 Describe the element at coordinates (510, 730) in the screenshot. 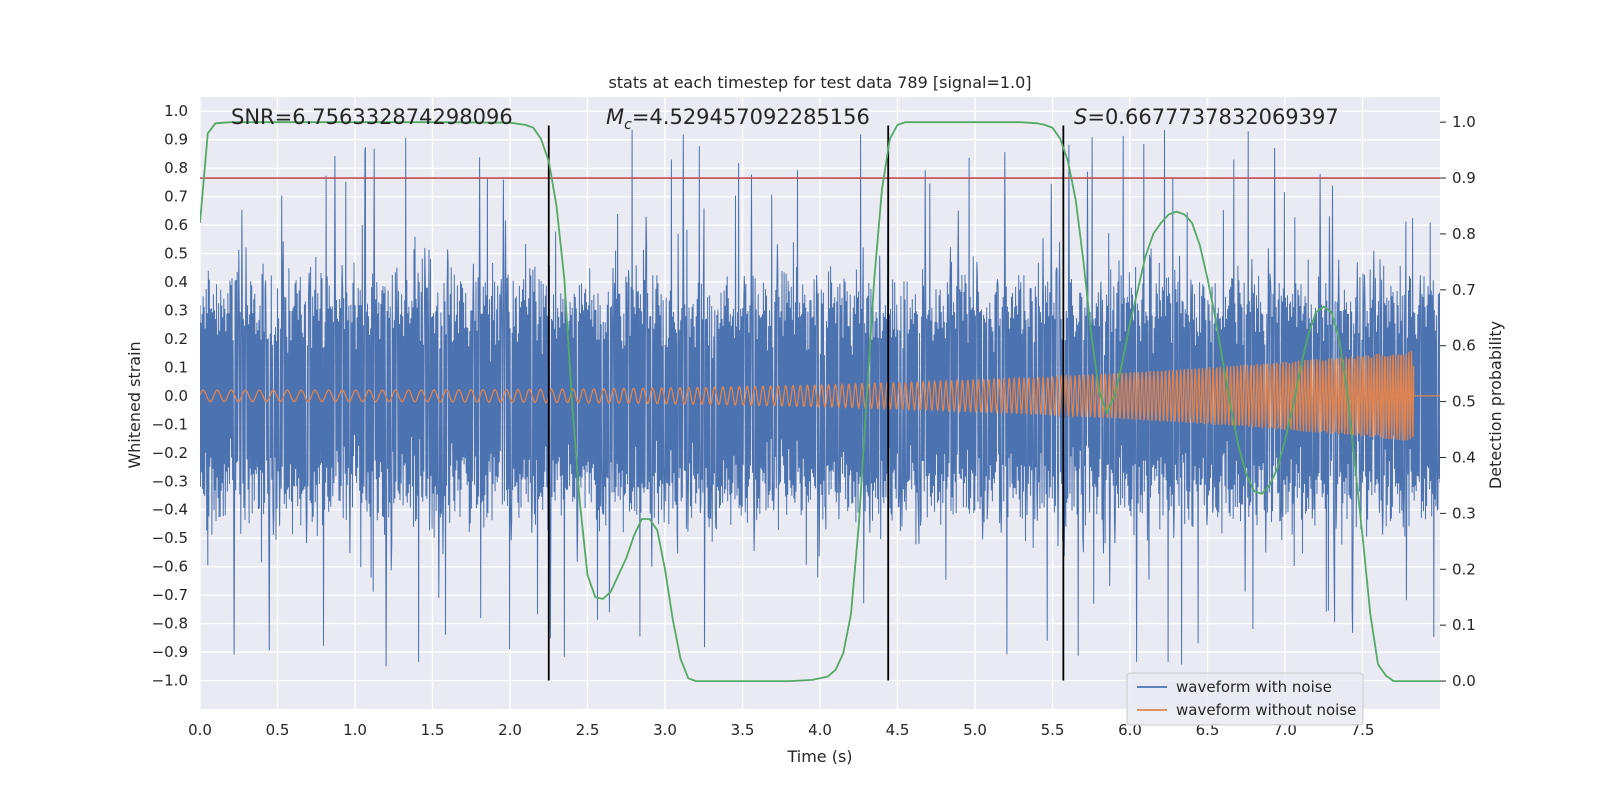

I see `x-tick-label: 2.0` at that location.